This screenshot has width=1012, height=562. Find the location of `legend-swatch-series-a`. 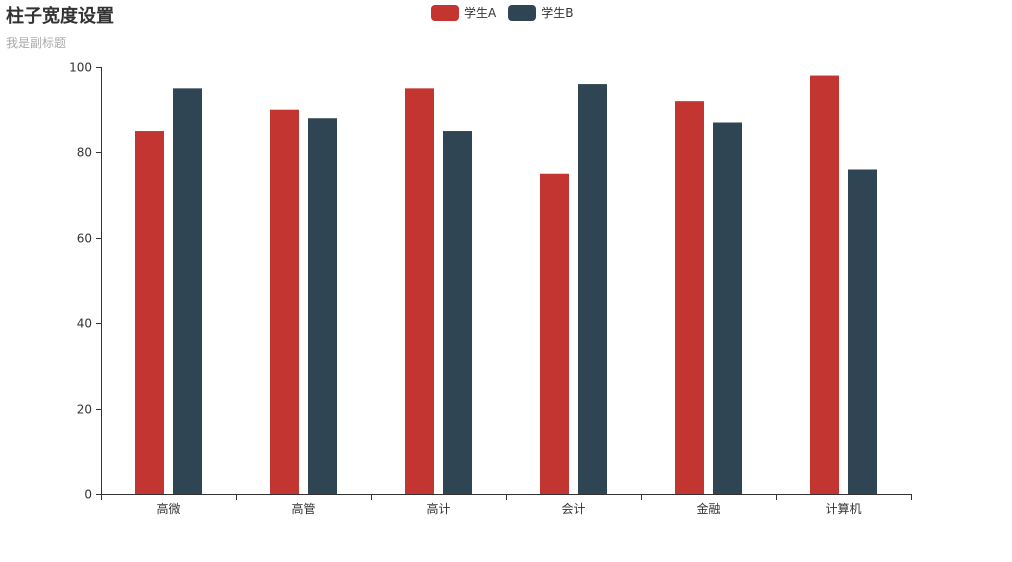

legend-swatch-series-a is located at coordinates (445, 12).